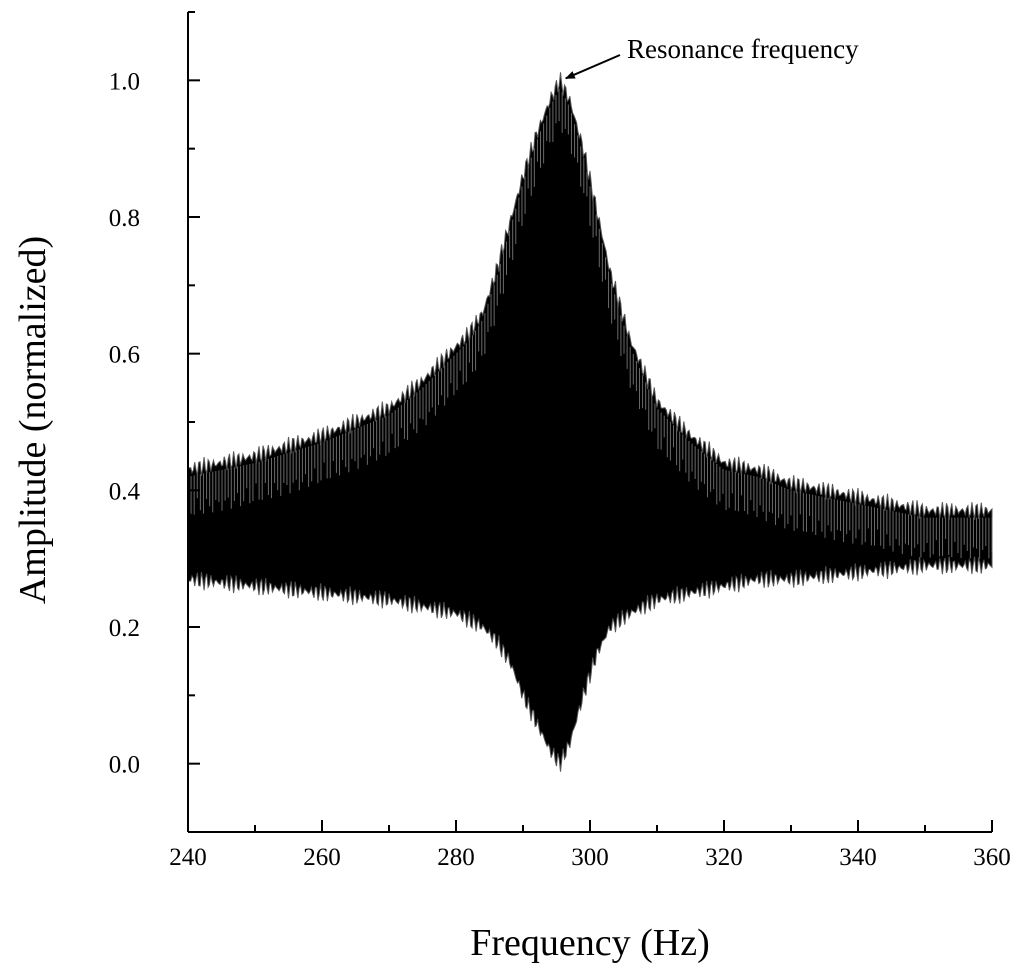 This screenshot has height=977, width=1024. What do you see at coordinates (590, 857) in the screenshot?
I see `x-tick-label: 300` at bounding box center [590, 857].